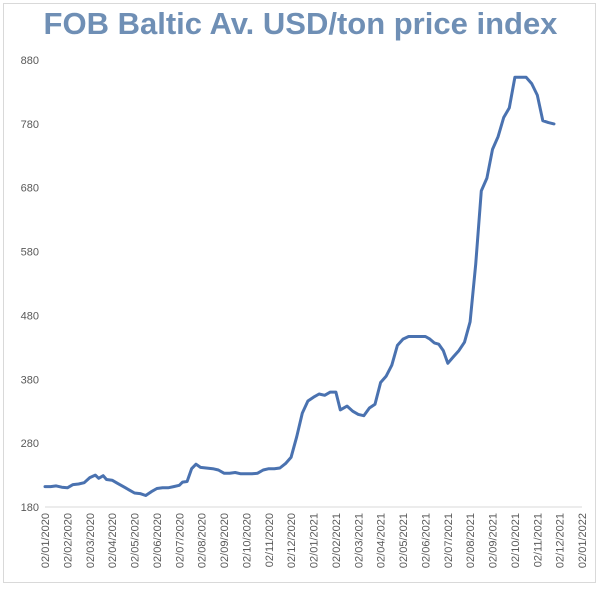 This screenshot has width=601, height=589. I want to click on y-tick-label: 680, so click(30, 189).